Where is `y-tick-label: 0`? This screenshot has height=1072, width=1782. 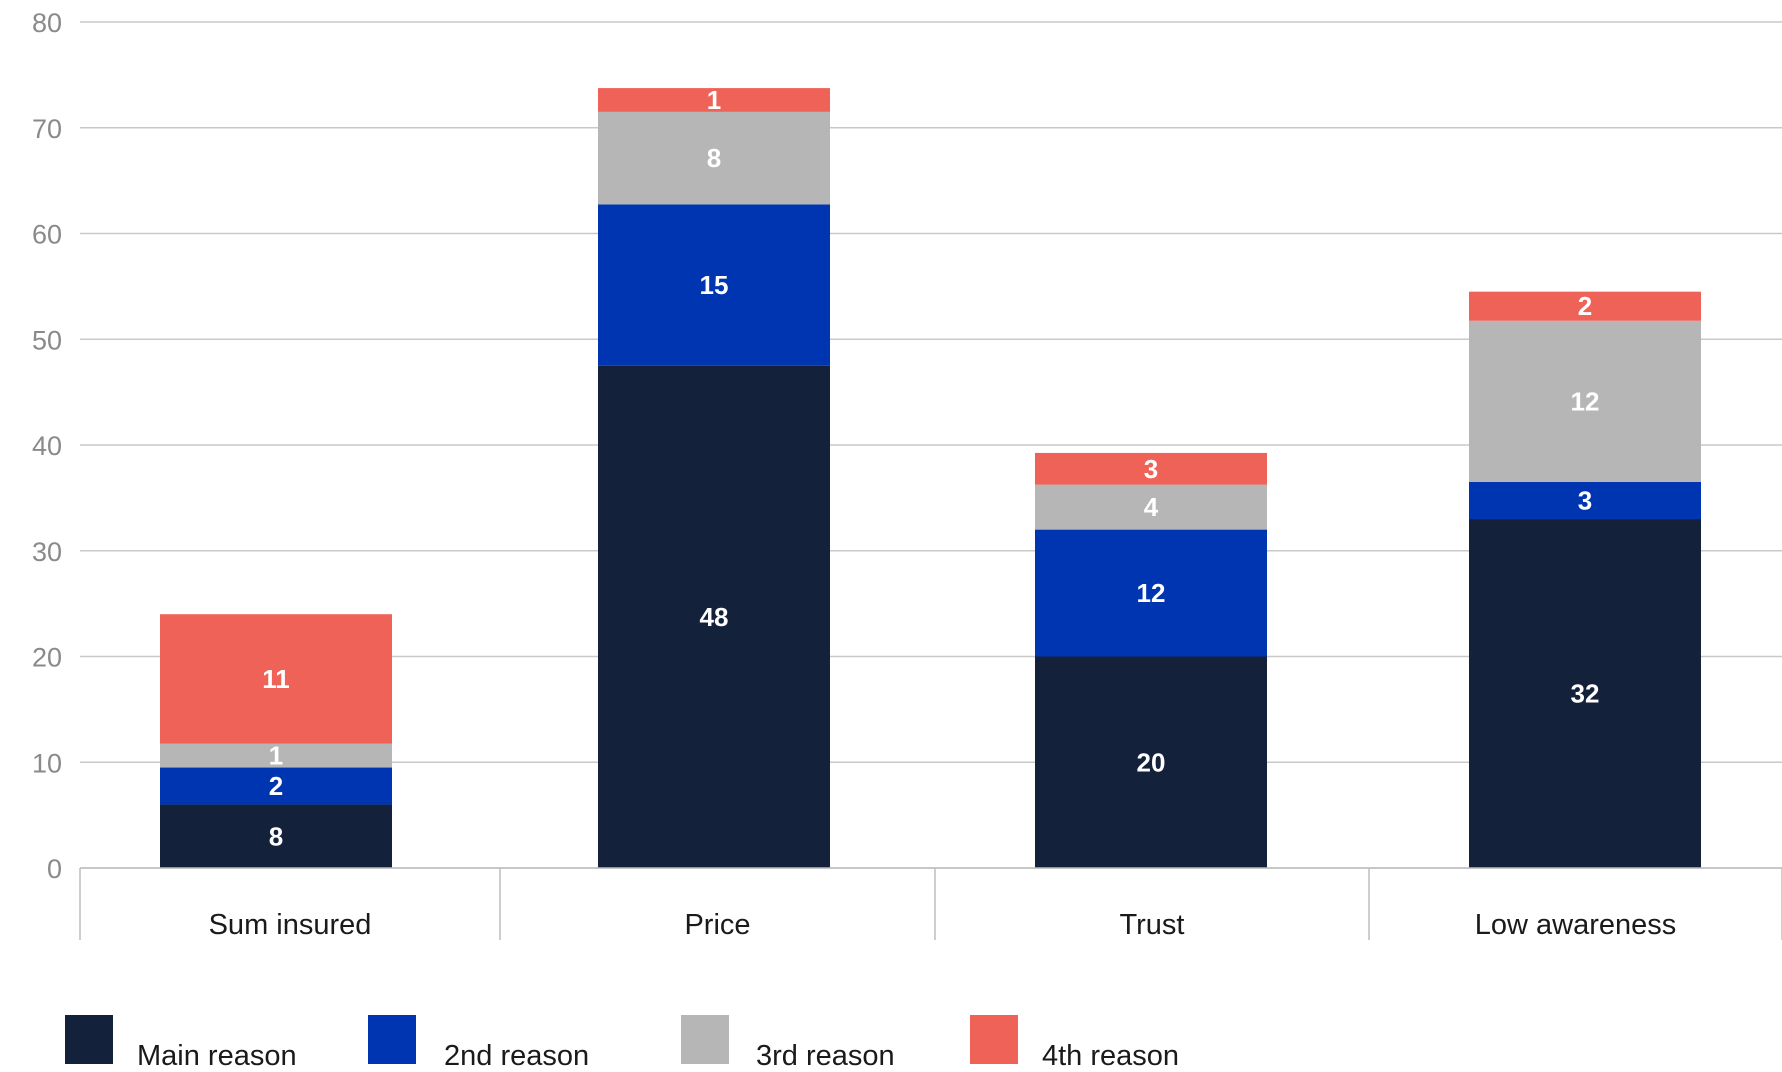 y-tick-label: 0 is located at coordinates (54, 869).